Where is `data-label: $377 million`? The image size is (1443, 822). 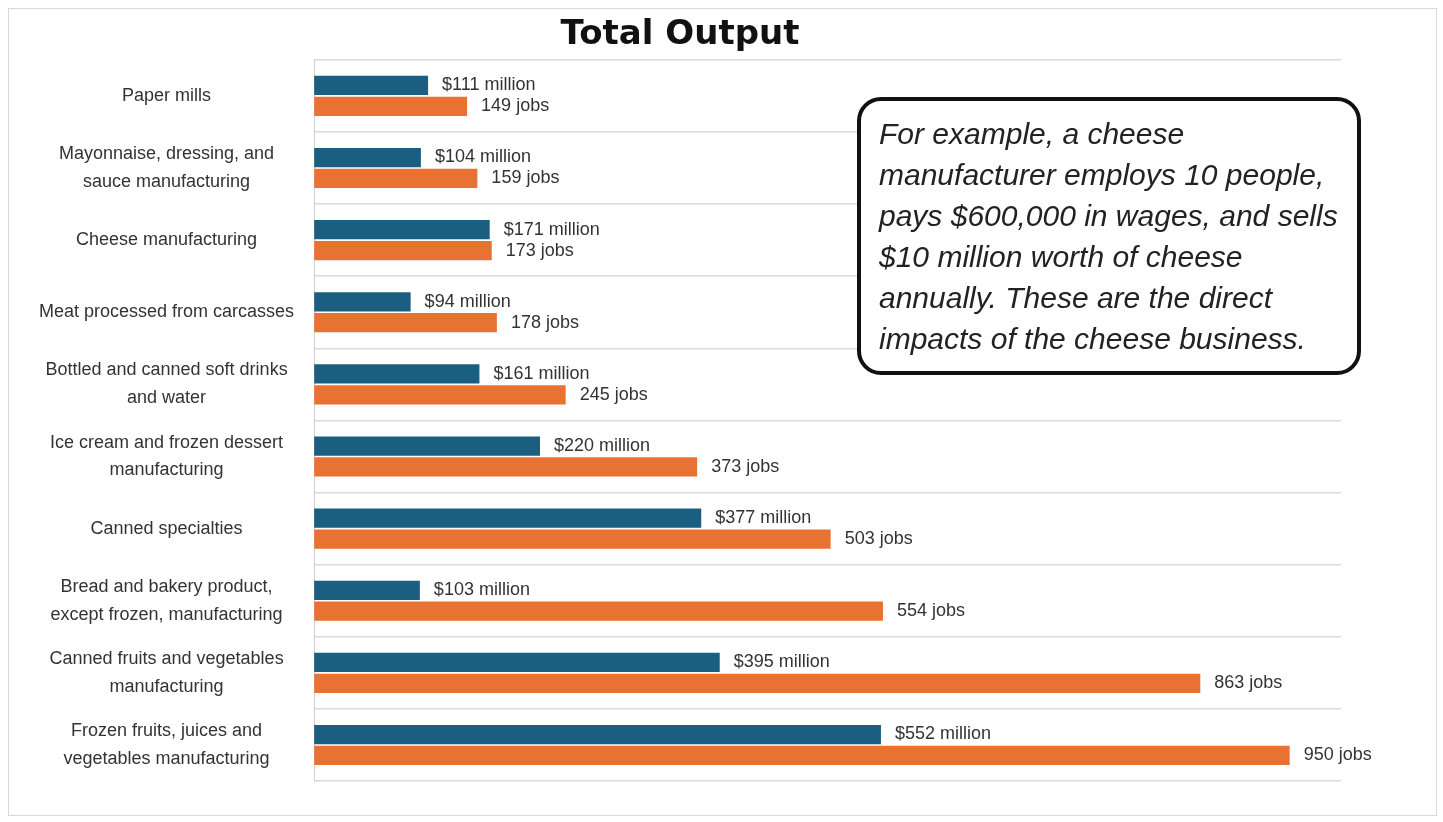
data-label: $377 million is located at coordinates (763, 517).